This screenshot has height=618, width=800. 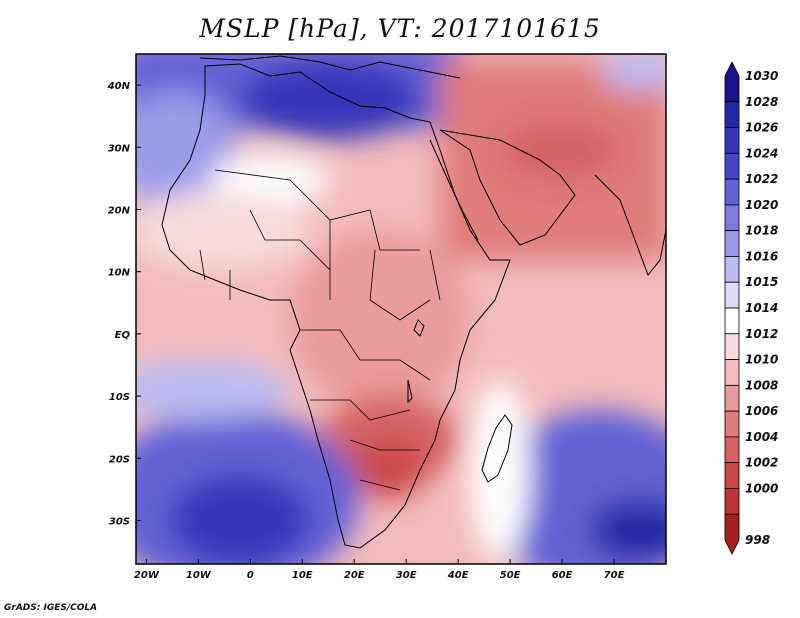 What do you see at coordinates (379, 570) in the screenshot?
I see `x-axis-ticks: 20W 10W 0 10E 20E 30E 40E 50E 60E 70E` at bounding box center [379, 570].